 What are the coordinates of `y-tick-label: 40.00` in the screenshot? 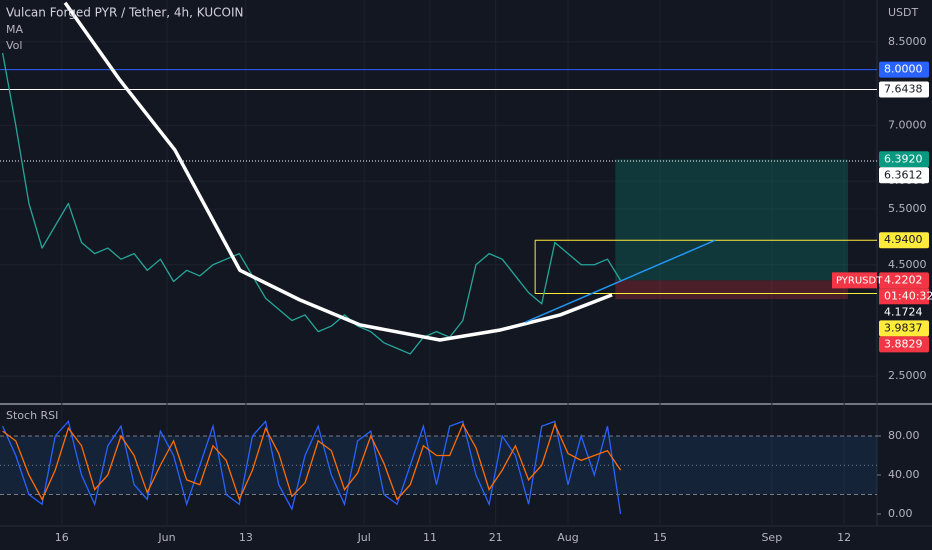 It's located at (904, 474).